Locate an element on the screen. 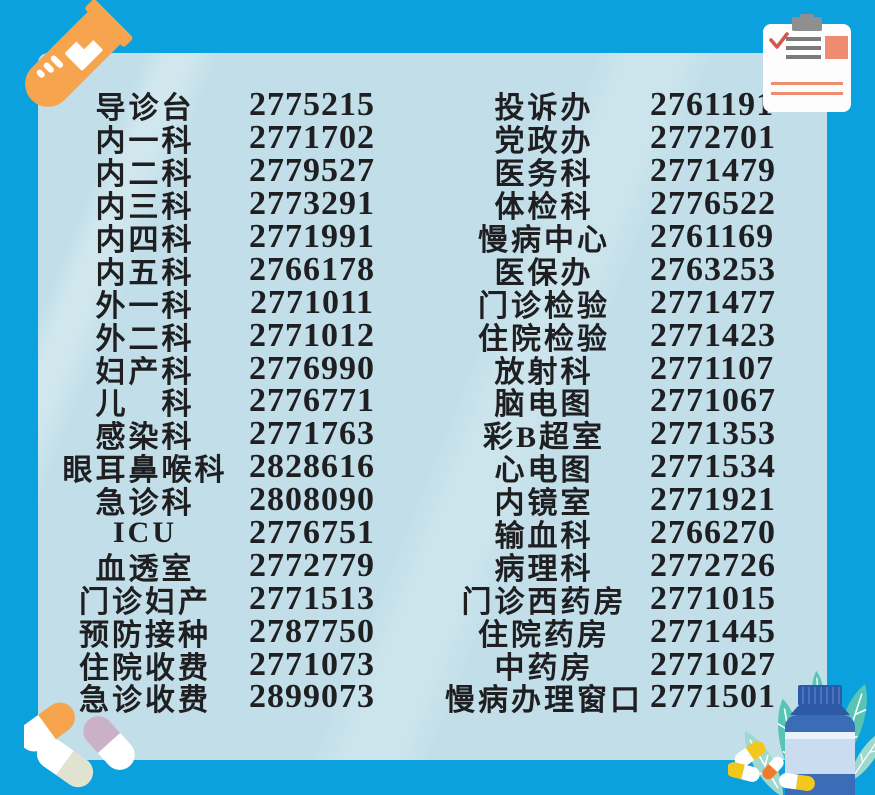 This screenshot has height=795, width=875. phone-number: 2771445 is located at coordinates (713, 631).